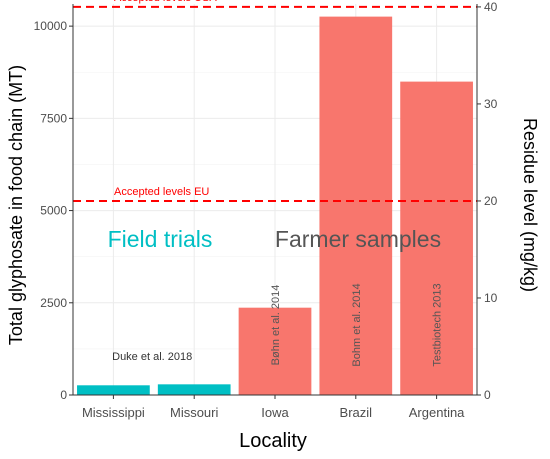  What do you see at coordinates (491, 201) in the screenshot?
I see `y2-tick-label: 20` at bounding box center [491, 201].